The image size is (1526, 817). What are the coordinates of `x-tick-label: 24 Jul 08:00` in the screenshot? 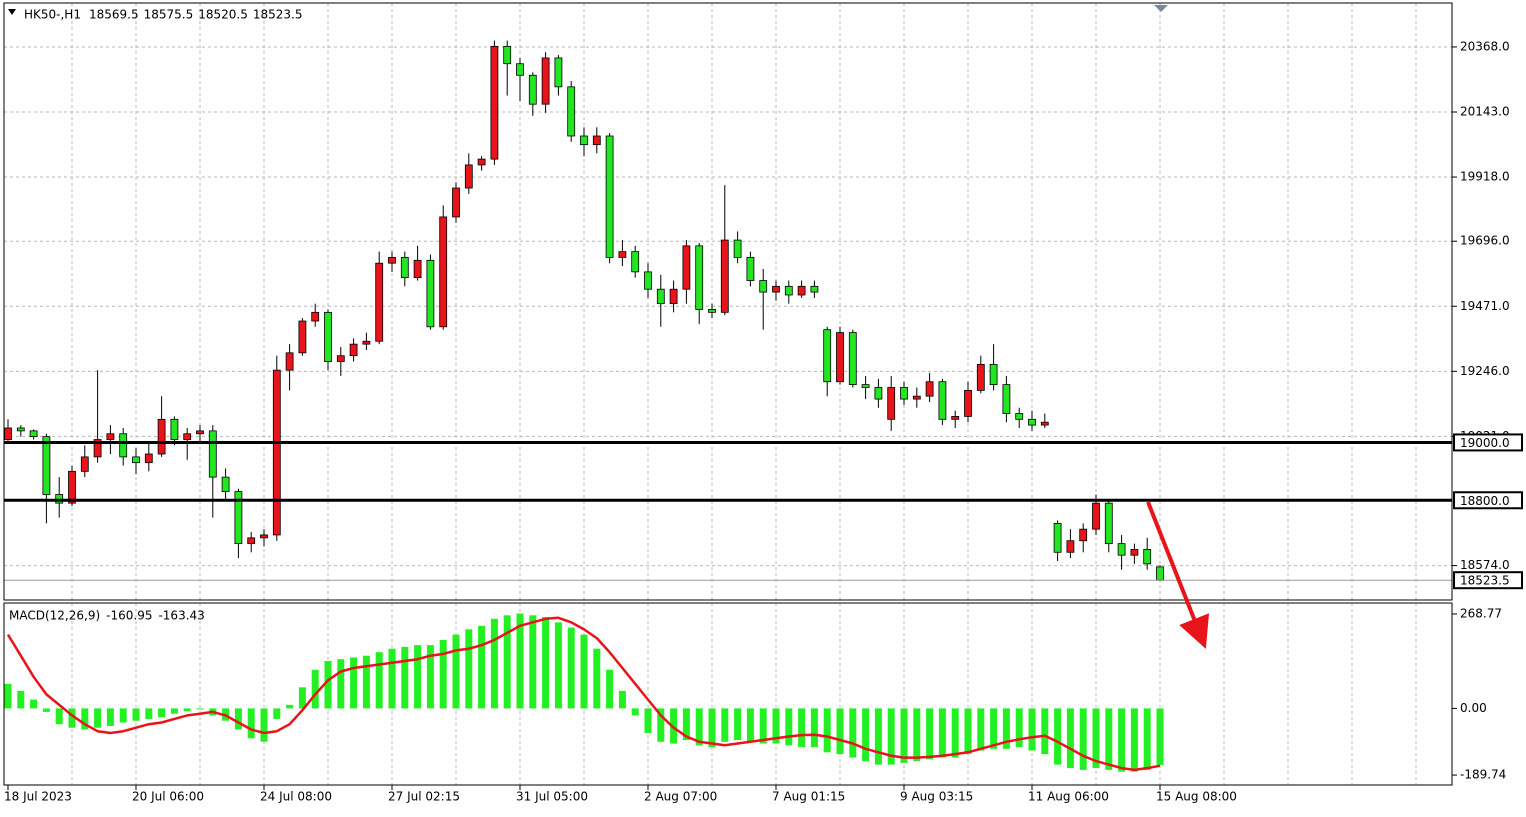 It's located at (296, 797).